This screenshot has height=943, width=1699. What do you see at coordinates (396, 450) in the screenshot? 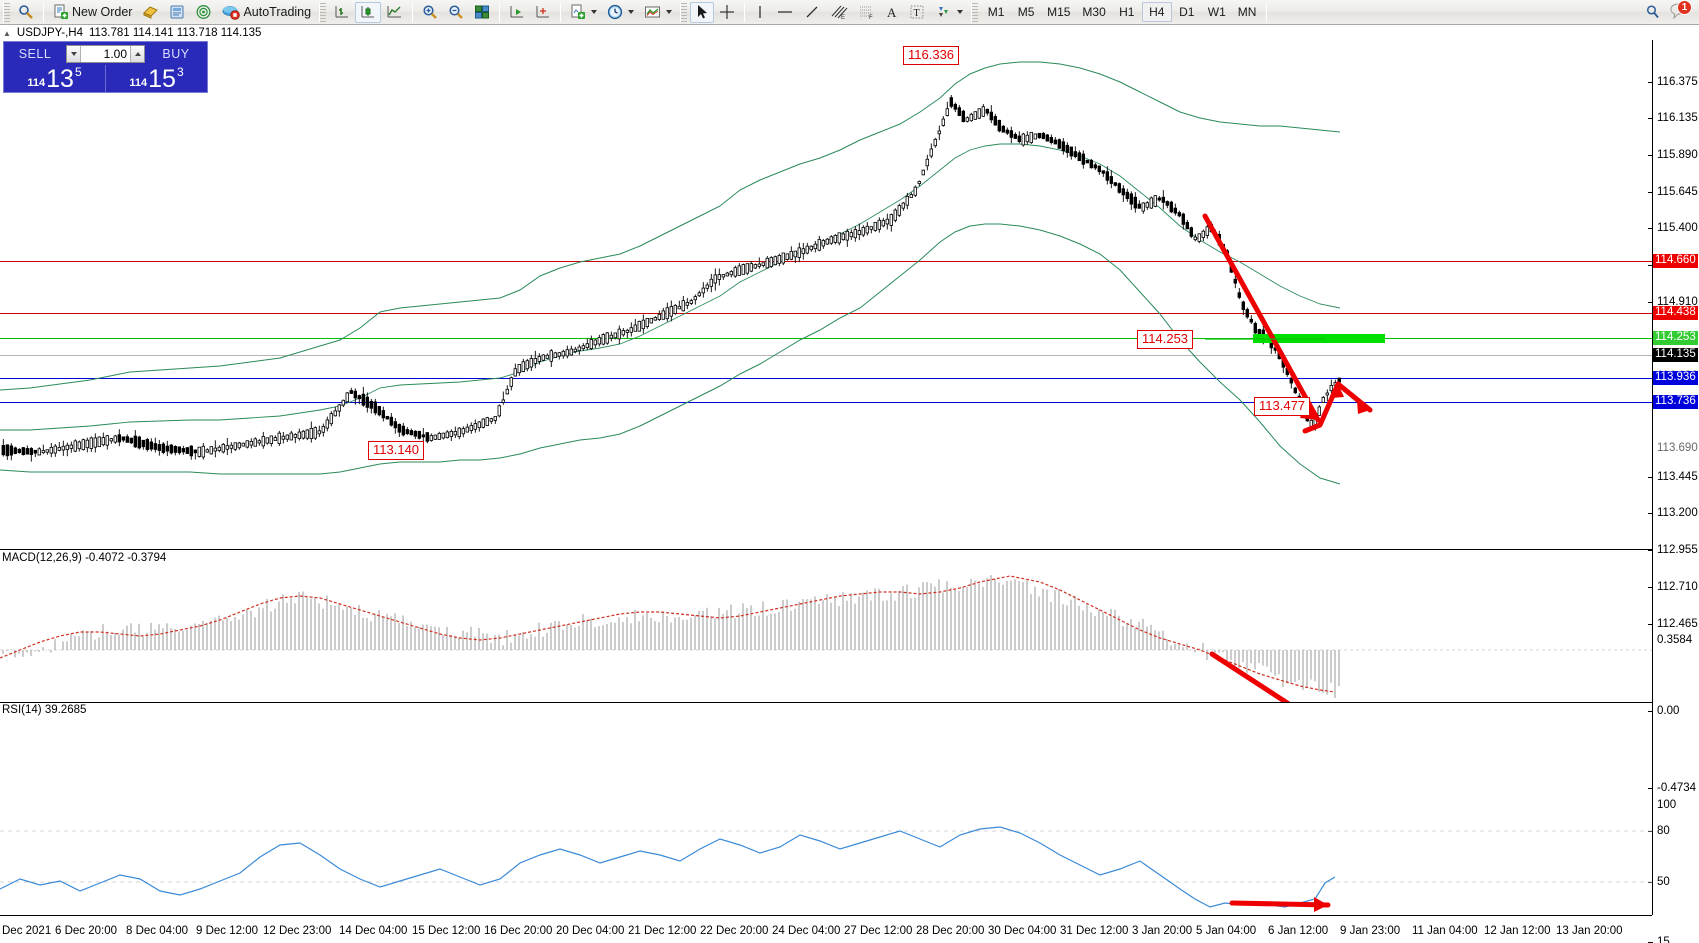
I see `annot-113140: 113.140` at bounding box center [396, 450].